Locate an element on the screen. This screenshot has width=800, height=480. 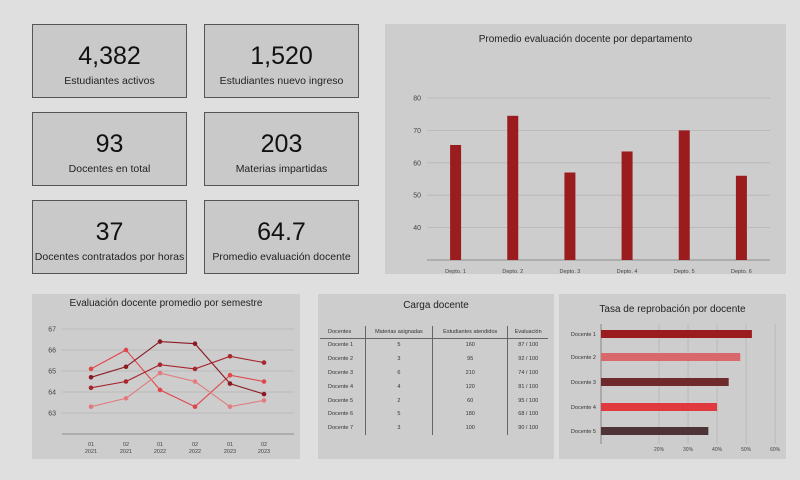
x-tick-label: Depto. 4 is located at coordinates (627, 271).